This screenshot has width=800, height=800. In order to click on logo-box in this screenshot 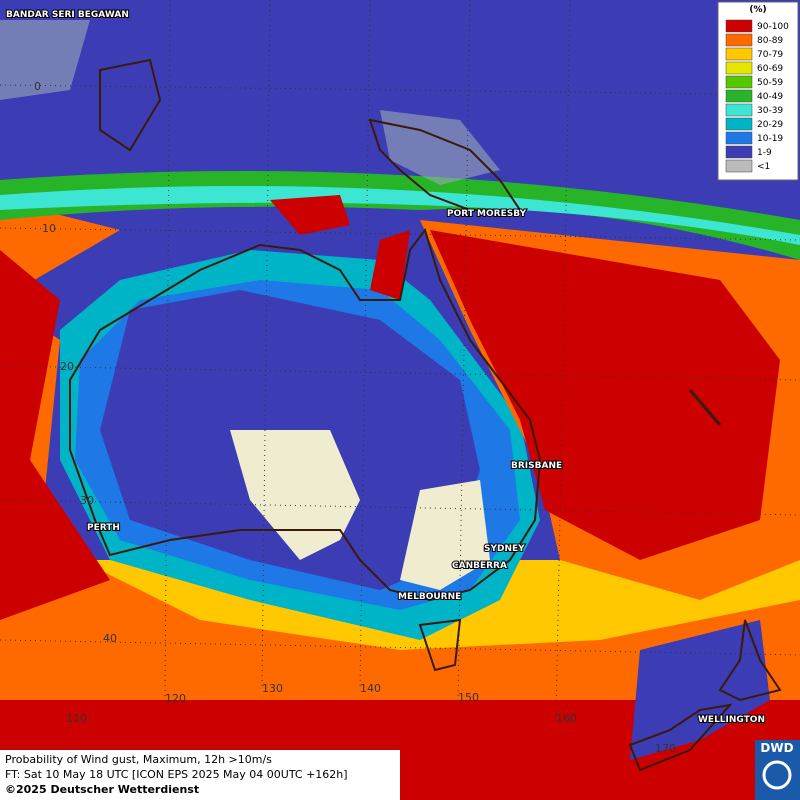, I will do `click(777, 770)`.